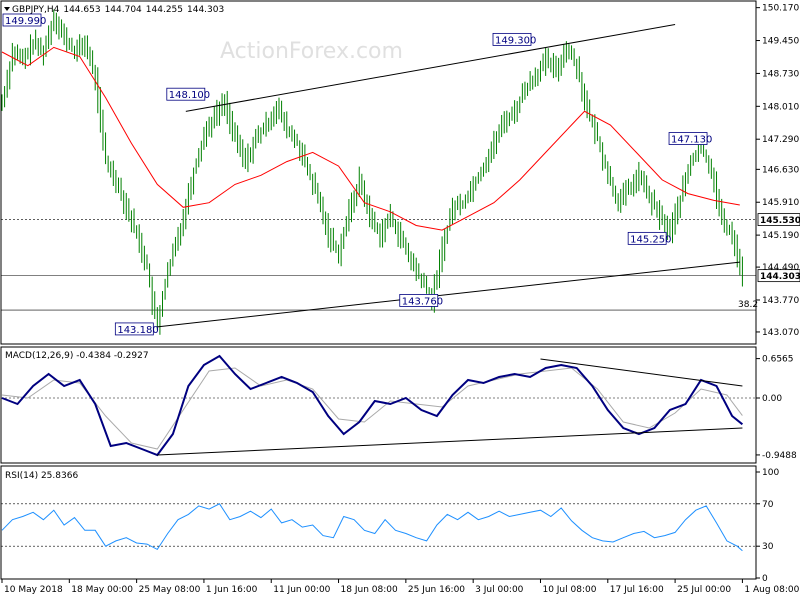  Describe the element at coordinates (780, 107) in the screenshot. I see `price-ytick-label: 148.010` at that location.